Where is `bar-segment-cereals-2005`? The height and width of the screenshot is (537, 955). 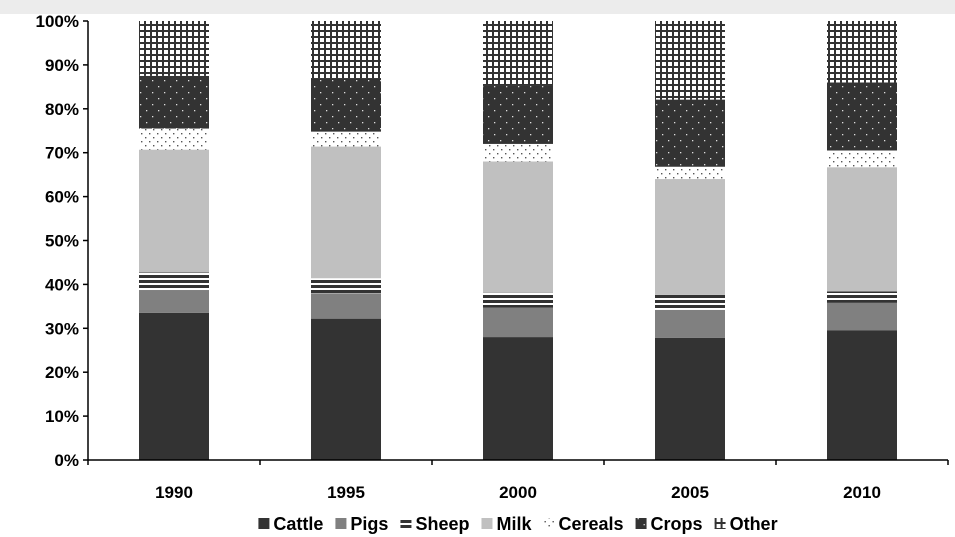
bar-segment-cereals-2005 is located at coordinates (690, 173).